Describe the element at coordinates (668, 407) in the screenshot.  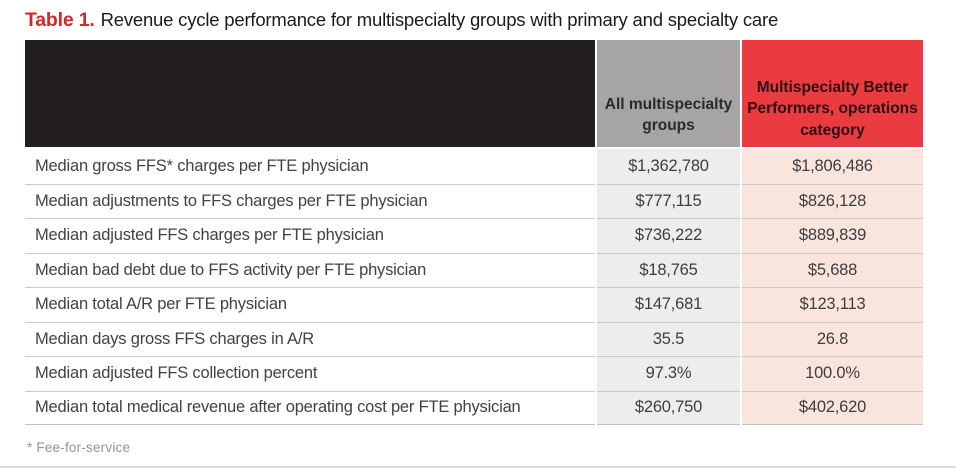
I see `all-groups-value-cell: $260,750` at that location.